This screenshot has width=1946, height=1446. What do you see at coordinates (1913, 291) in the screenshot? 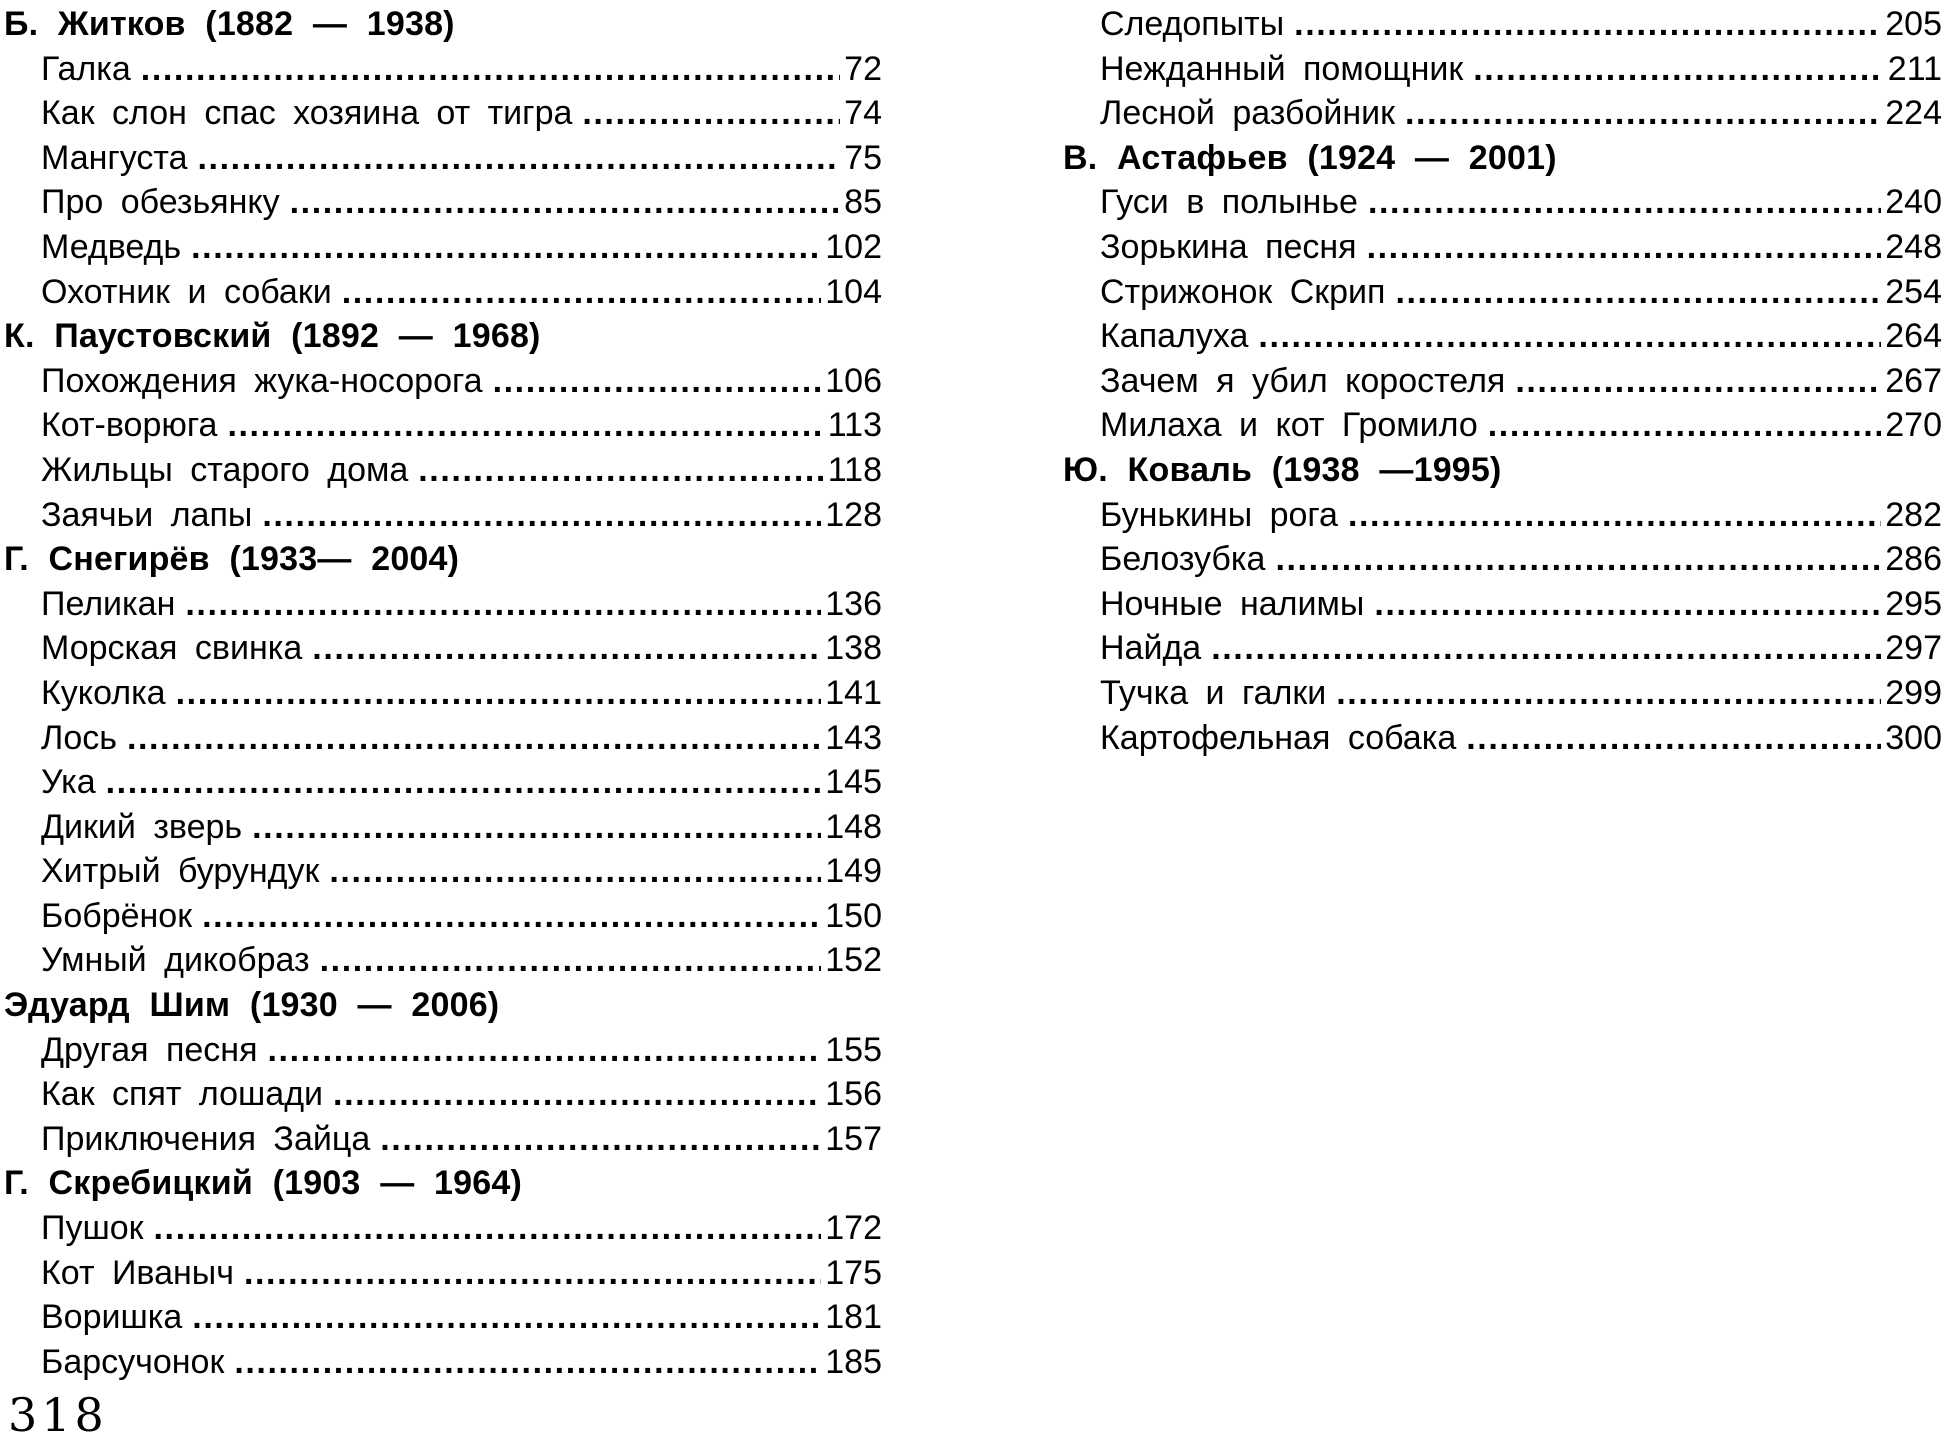
I see `entry-page-number: 254` at bounding box center [1913, 291].